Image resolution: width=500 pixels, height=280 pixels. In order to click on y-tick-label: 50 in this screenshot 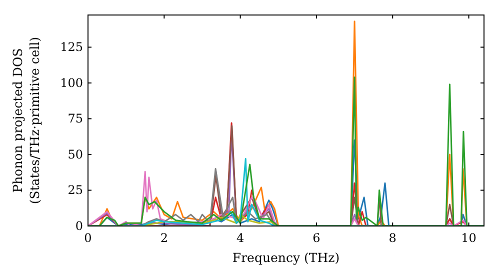, I will do `click(75, 154)`.